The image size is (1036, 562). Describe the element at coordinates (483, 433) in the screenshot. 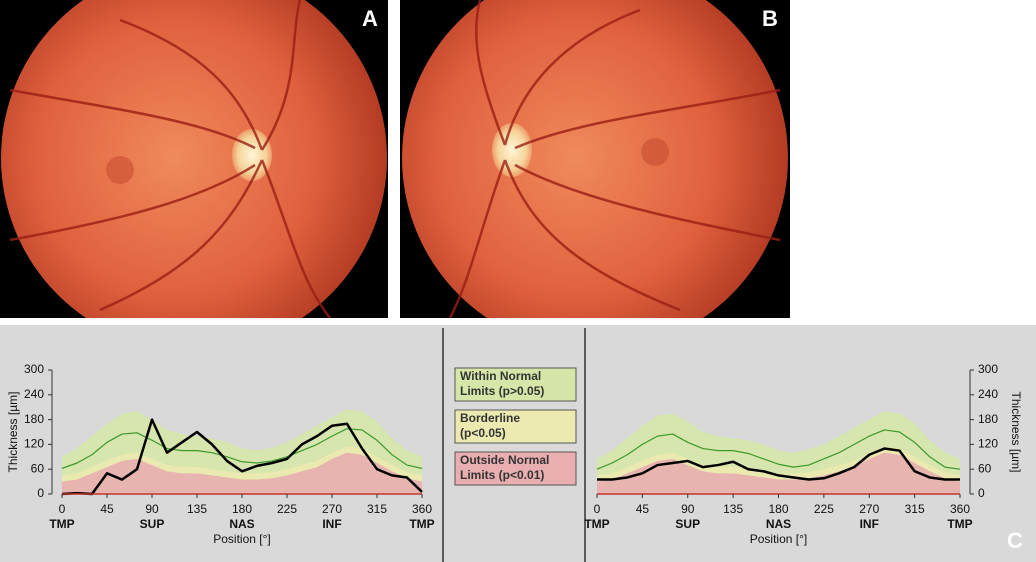

I see `legend-label: (p<0.05)` at that location.